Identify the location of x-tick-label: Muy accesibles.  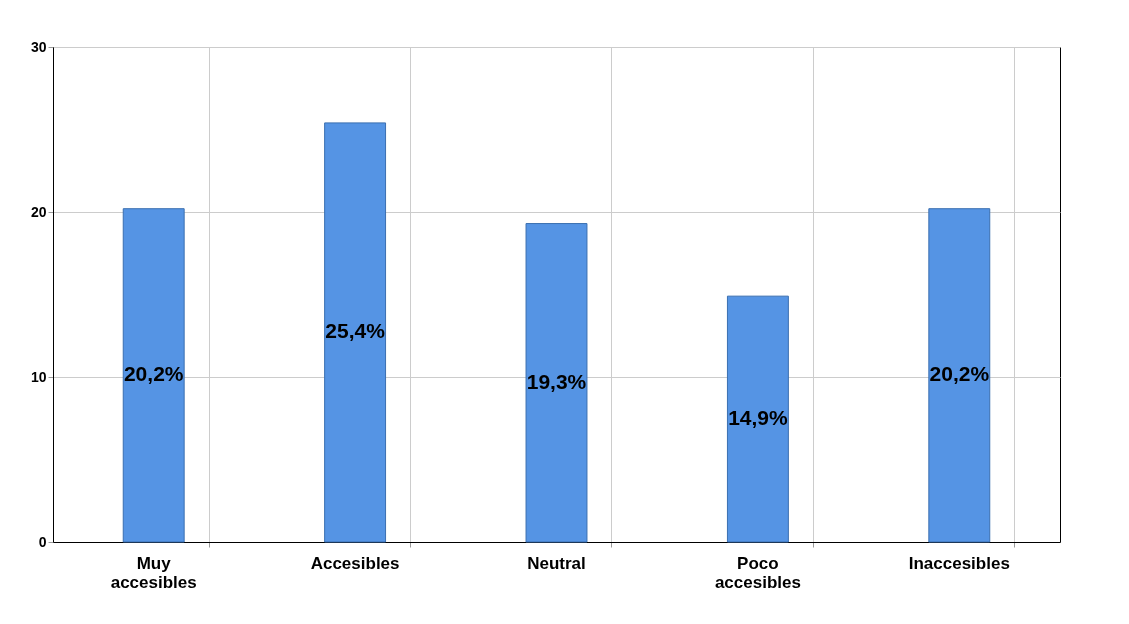
(153, 572).